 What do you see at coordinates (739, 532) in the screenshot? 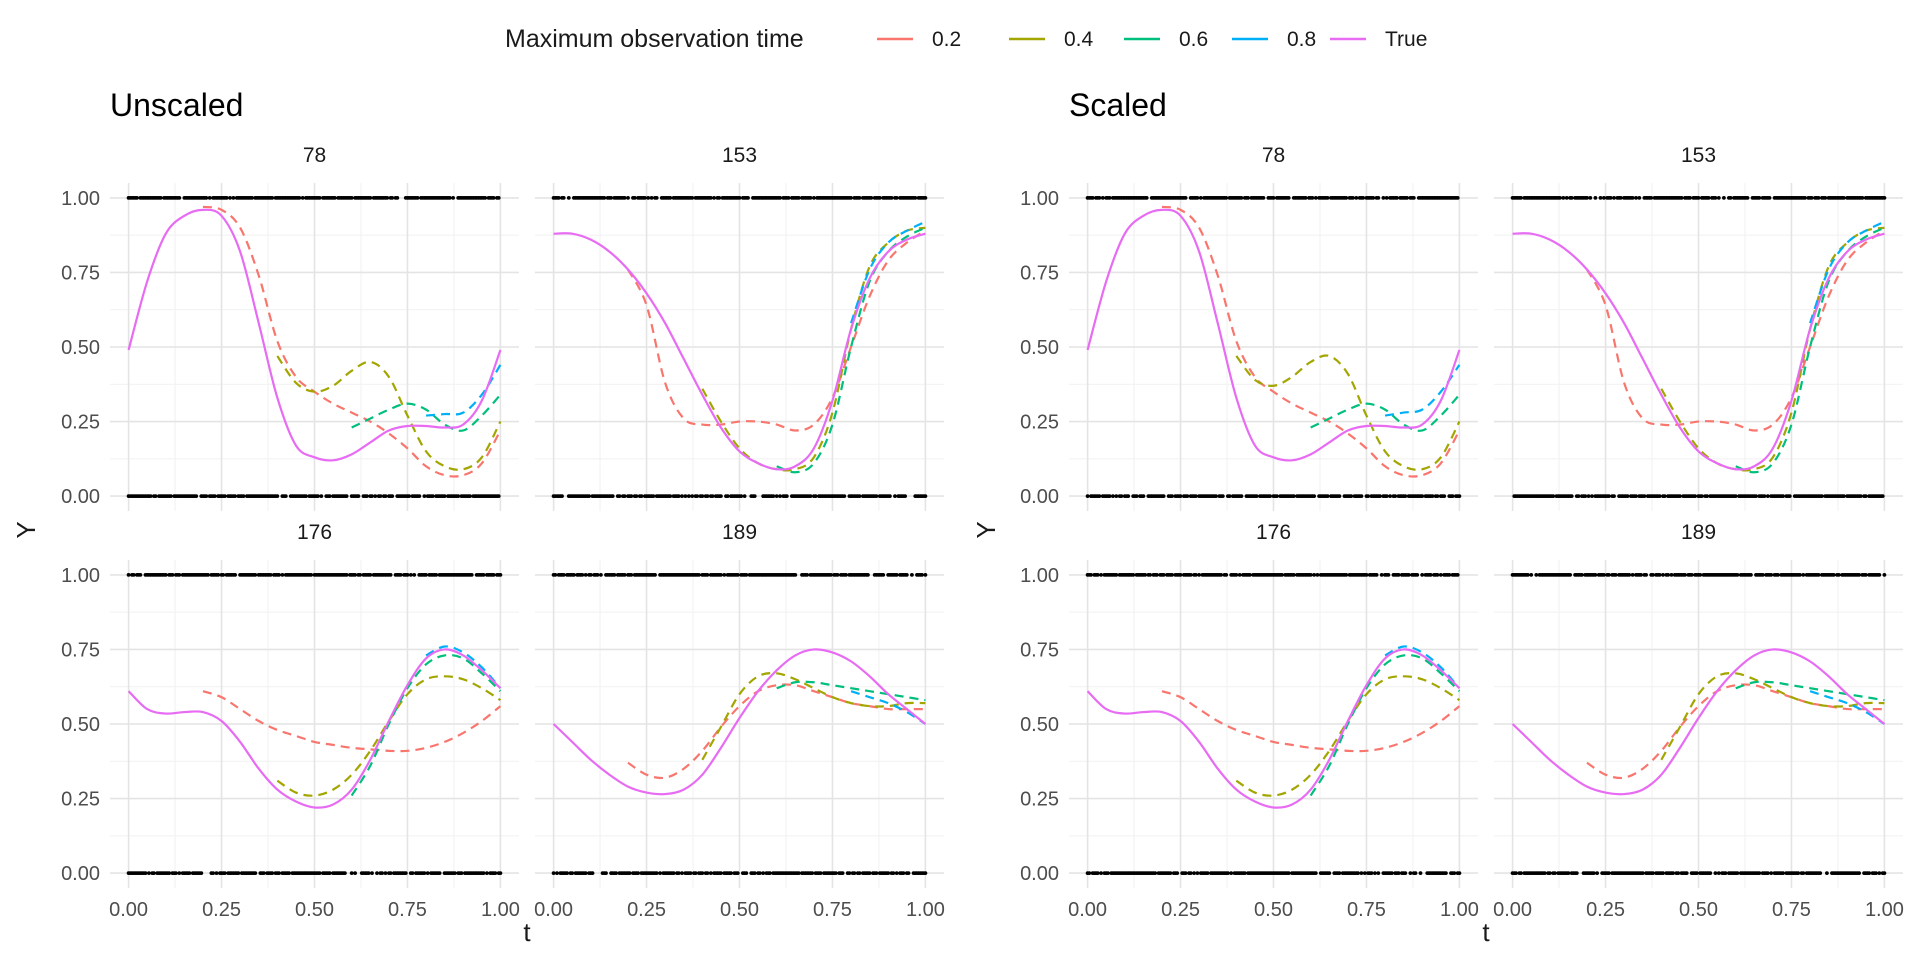
I see `facet-strip-label: 189` at bounding box center [739, 532].